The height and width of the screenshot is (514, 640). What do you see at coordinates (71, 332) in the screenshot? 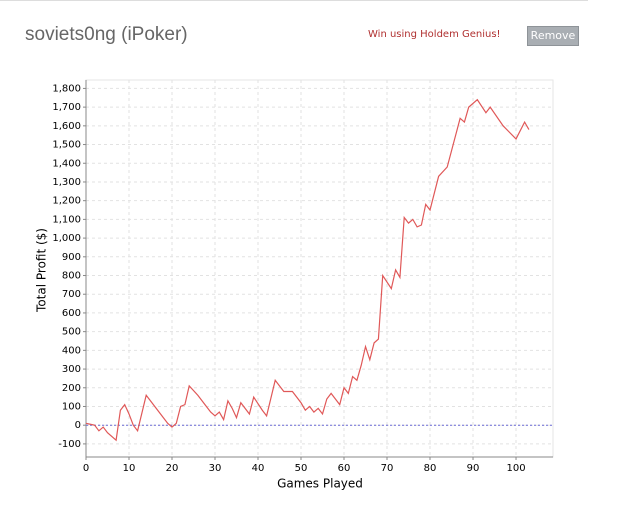
I see `y-tick-label: 500` at bounding box center [71, 332].